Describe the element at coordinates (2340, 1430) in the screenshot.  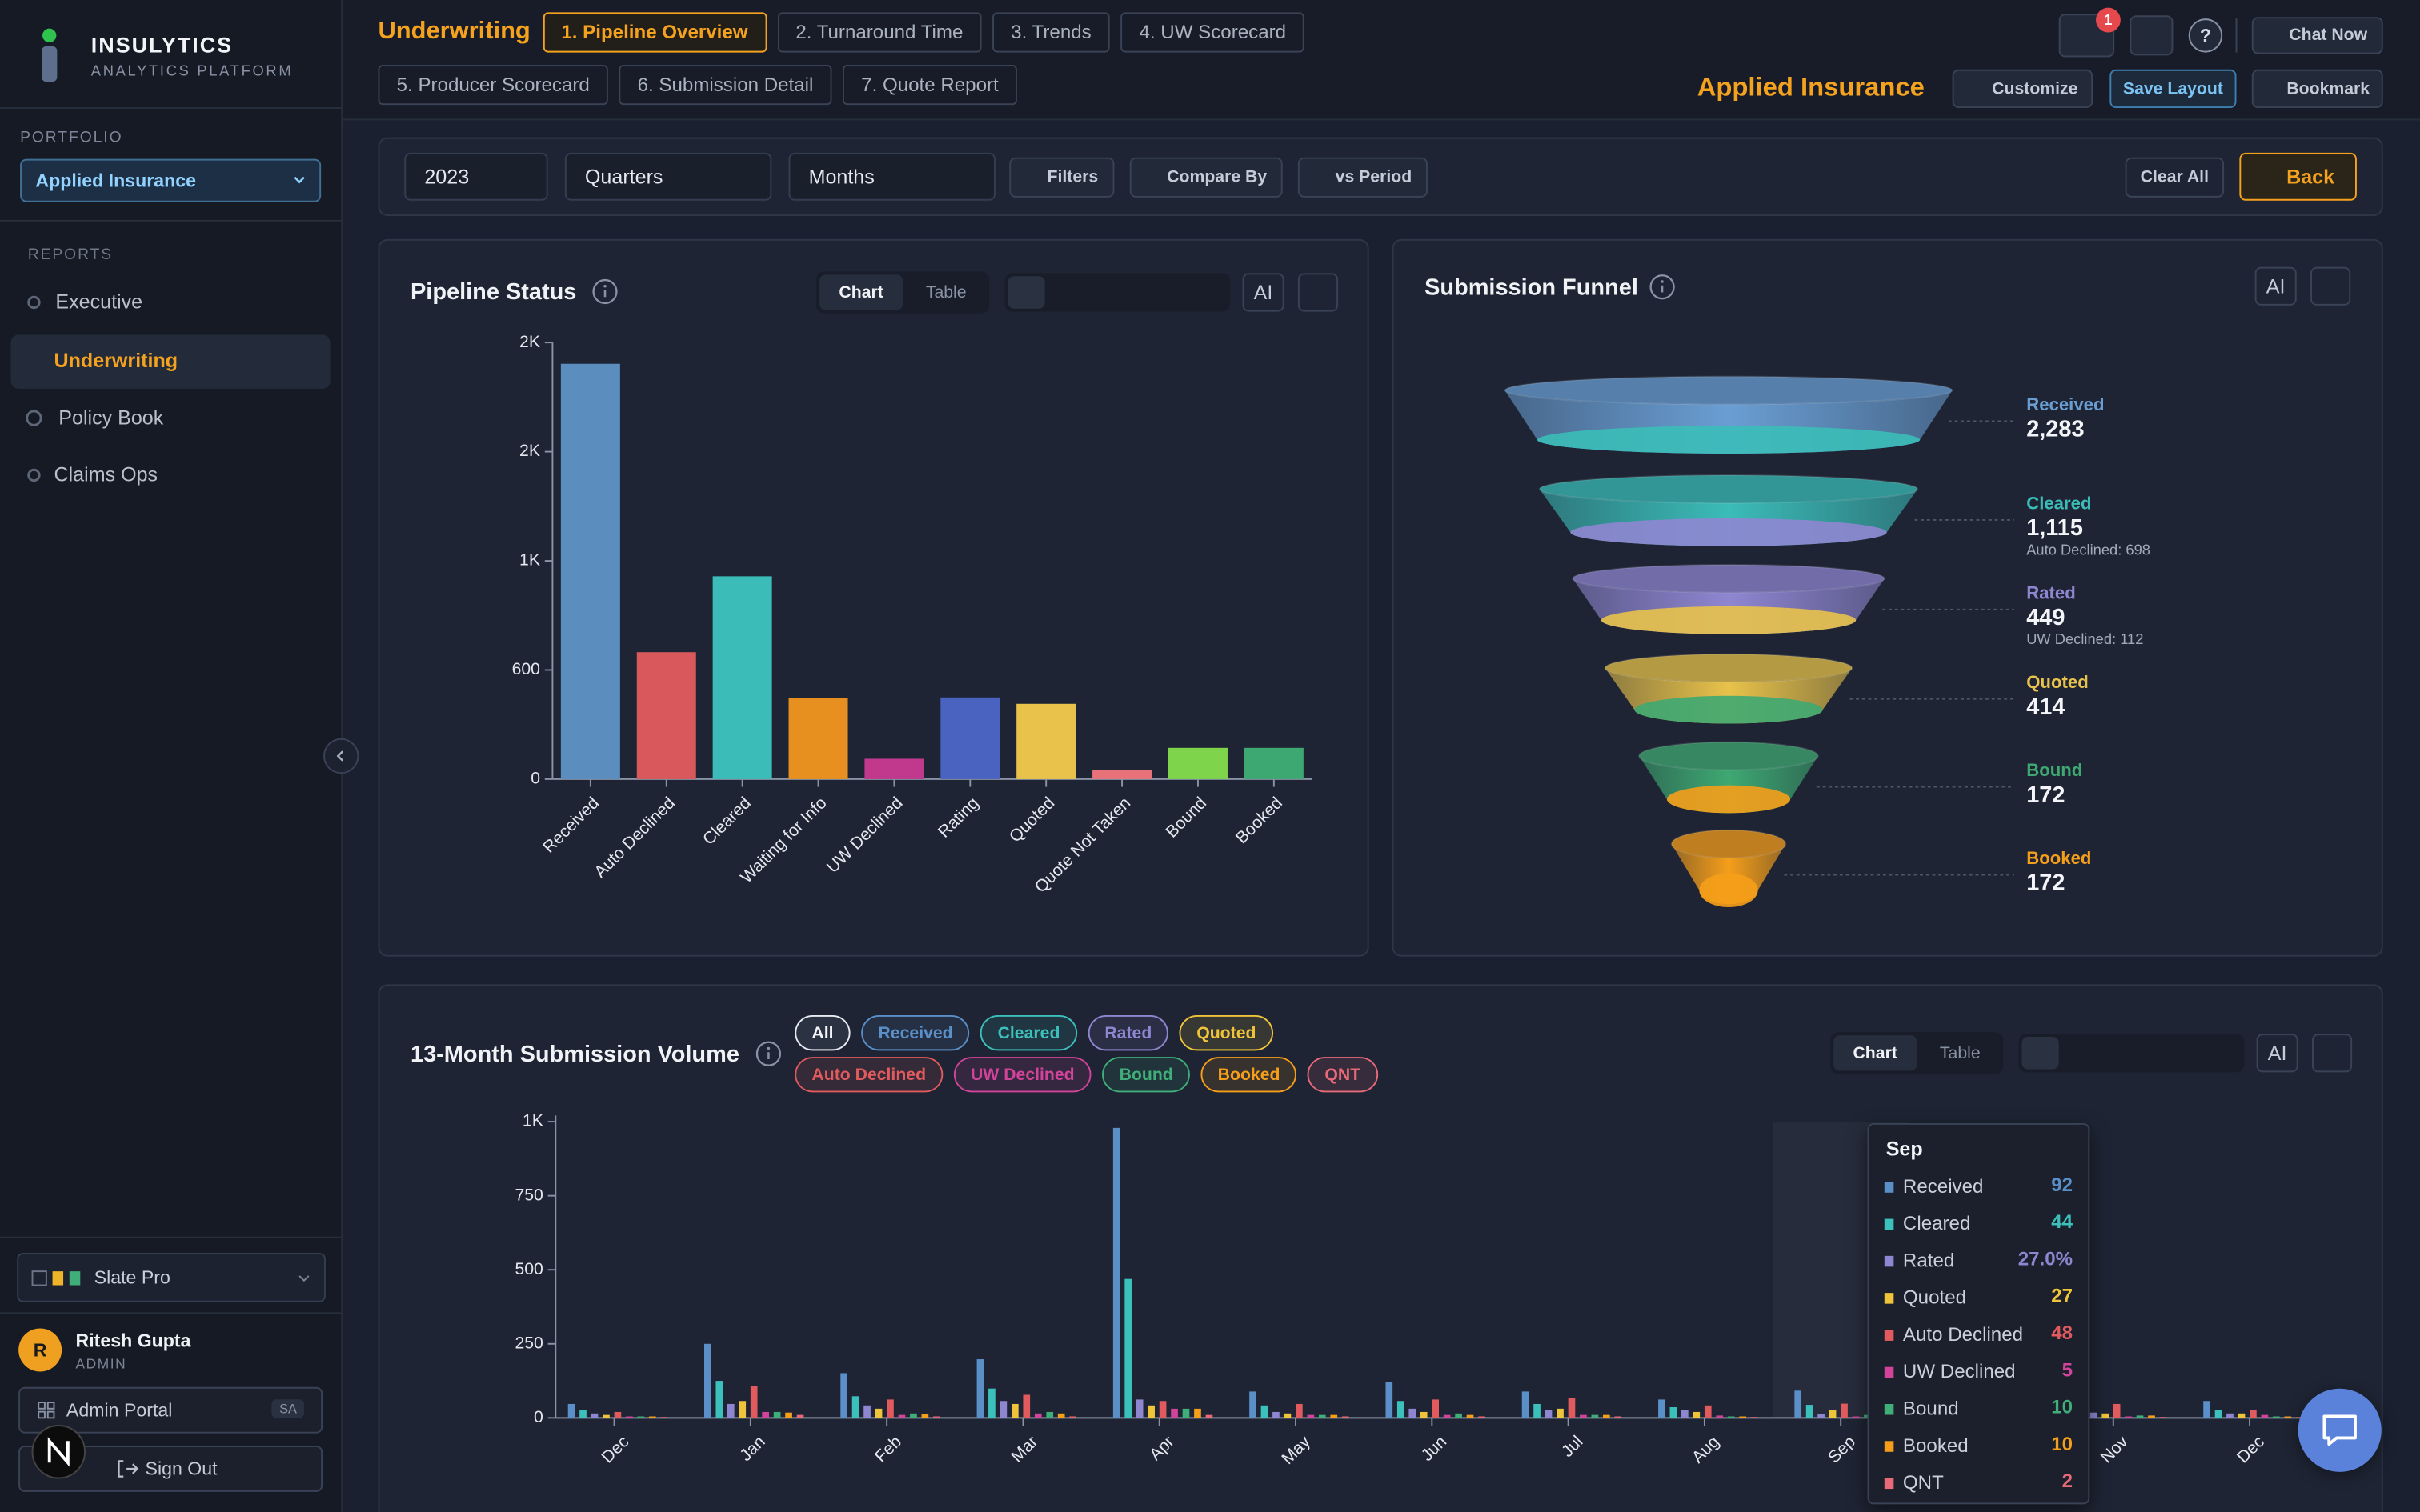
I see `chat-bubble` at that location.